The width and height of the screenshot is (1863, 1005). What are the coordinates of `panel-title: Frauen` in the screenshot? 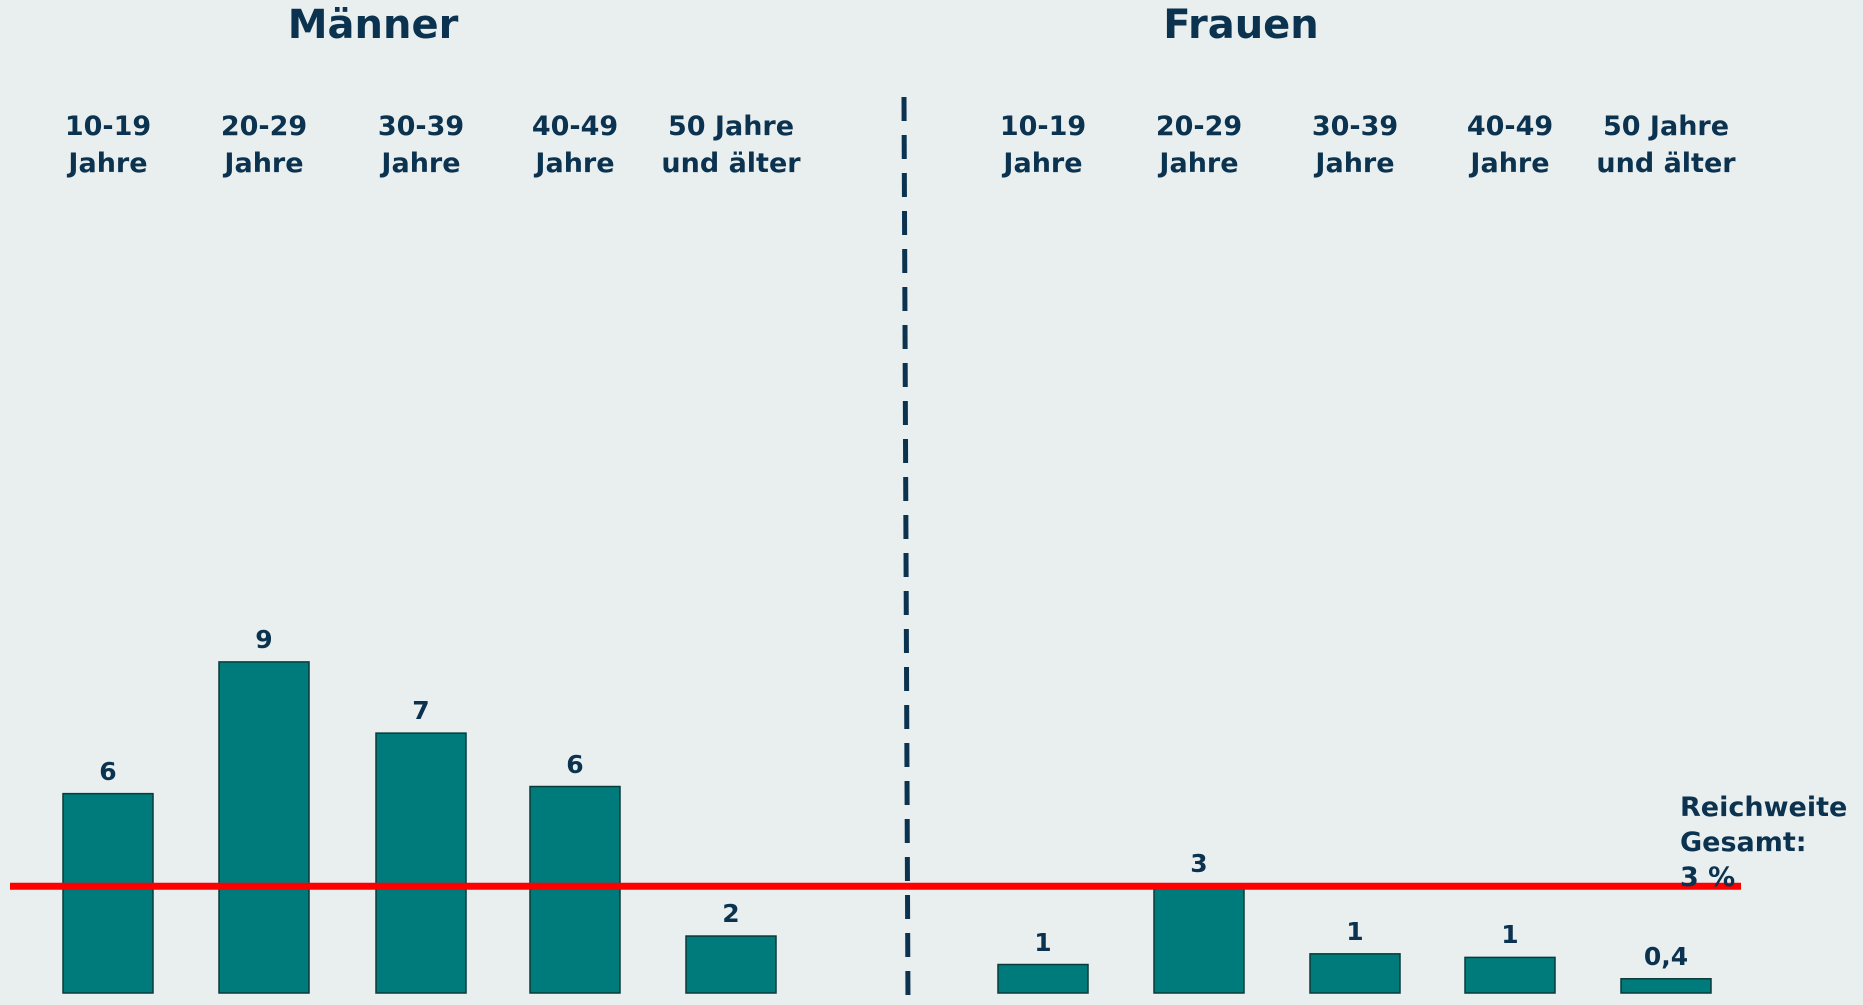 It's located at (1241, 25).